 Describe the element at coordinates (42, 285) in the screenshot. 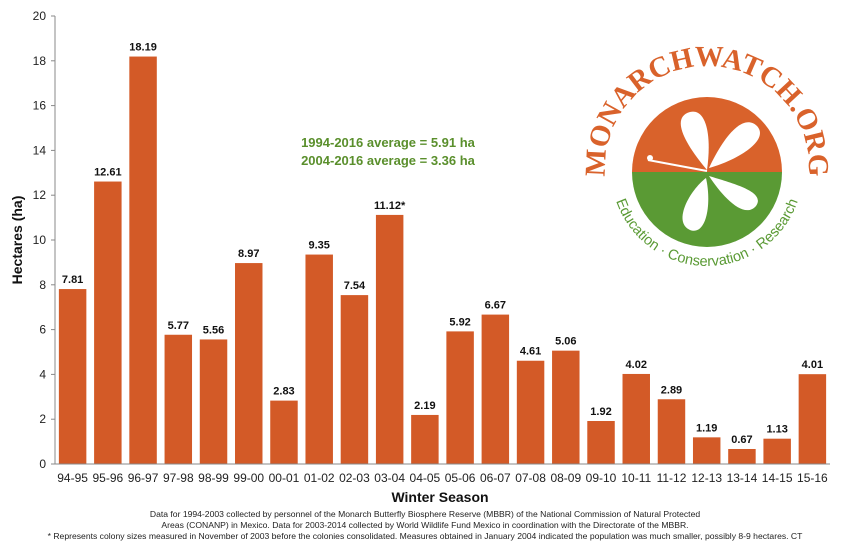

I see `y-tick-label: 8` at that location.